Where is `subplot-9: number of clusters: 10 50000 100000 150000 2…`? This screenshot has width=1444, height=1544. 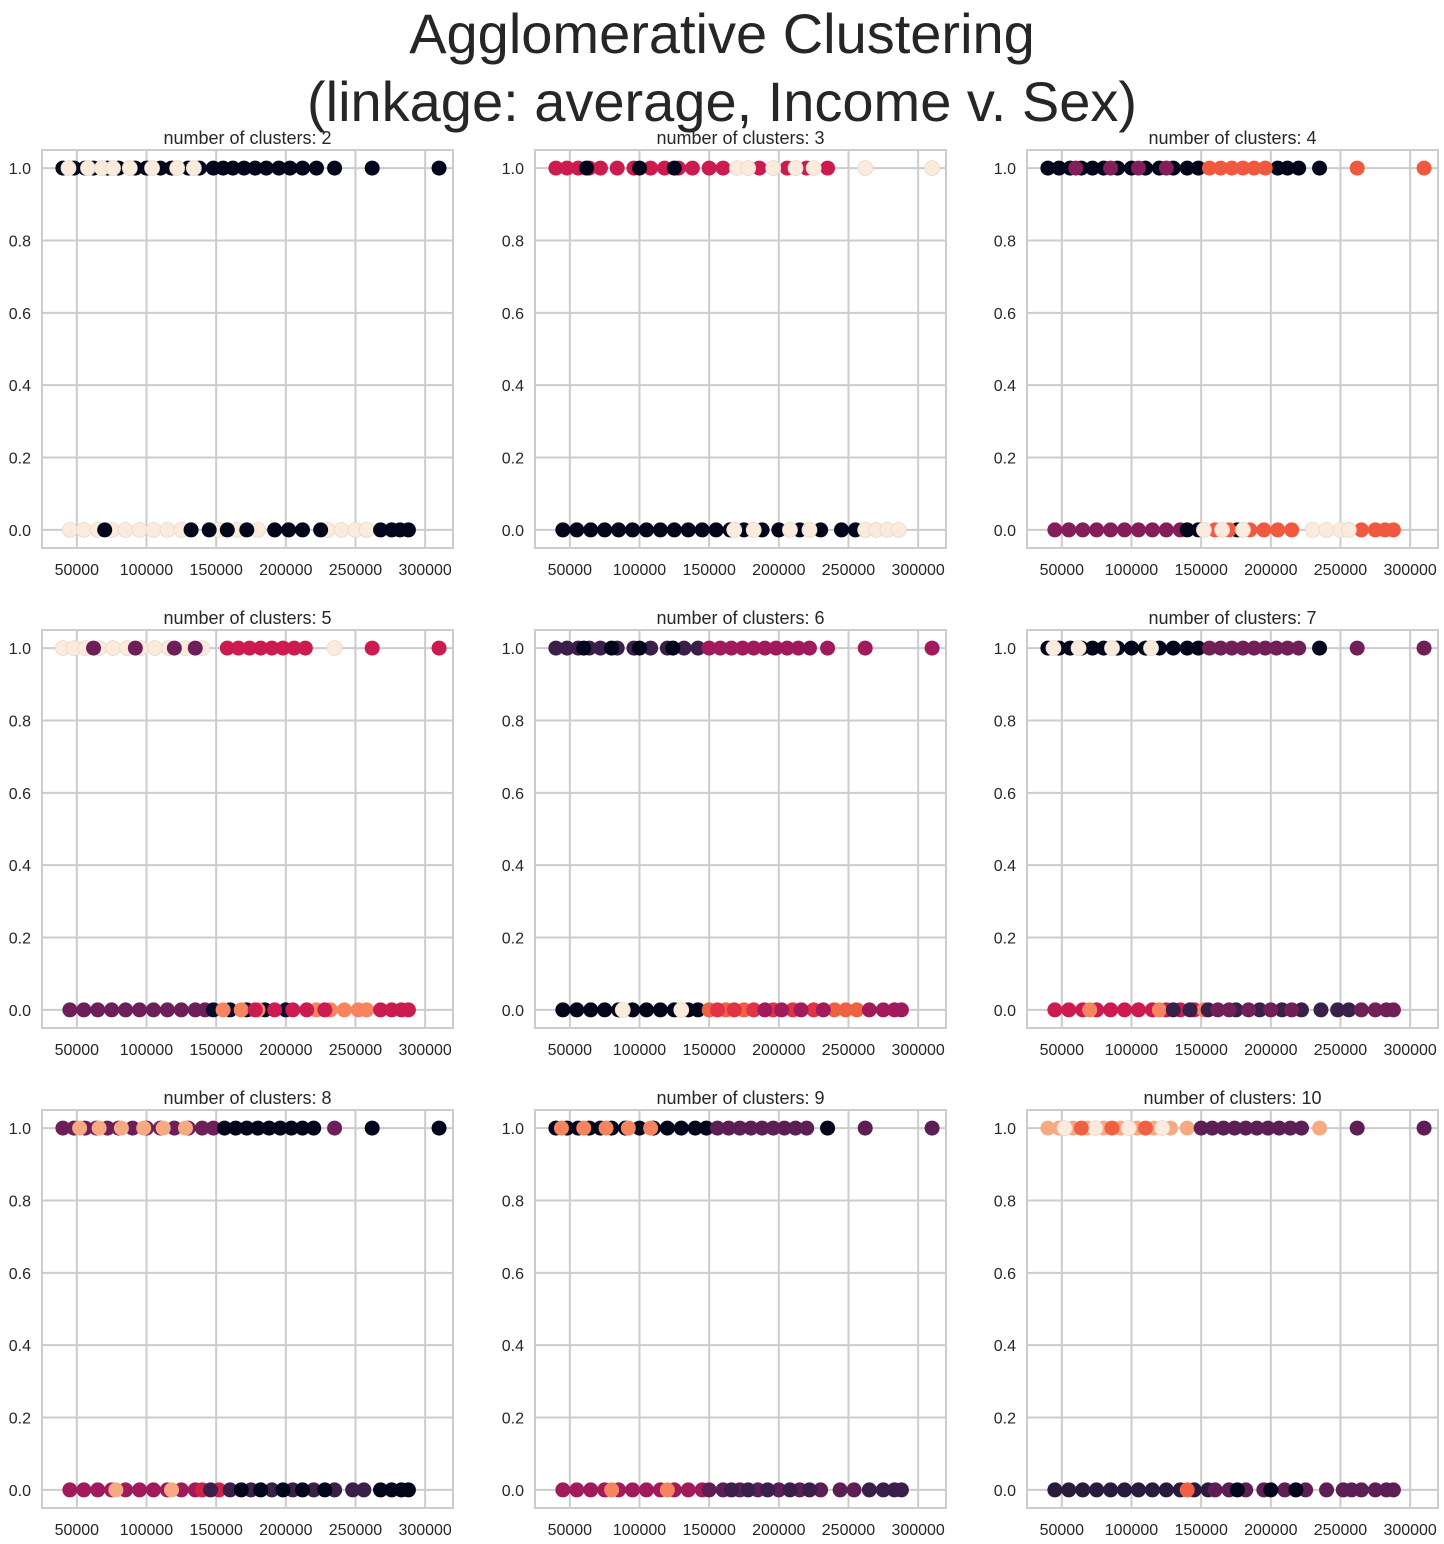
subplot-9: number of clusters: 10 50000 100000 150000 2… is located at coordinates (1216, 1313).